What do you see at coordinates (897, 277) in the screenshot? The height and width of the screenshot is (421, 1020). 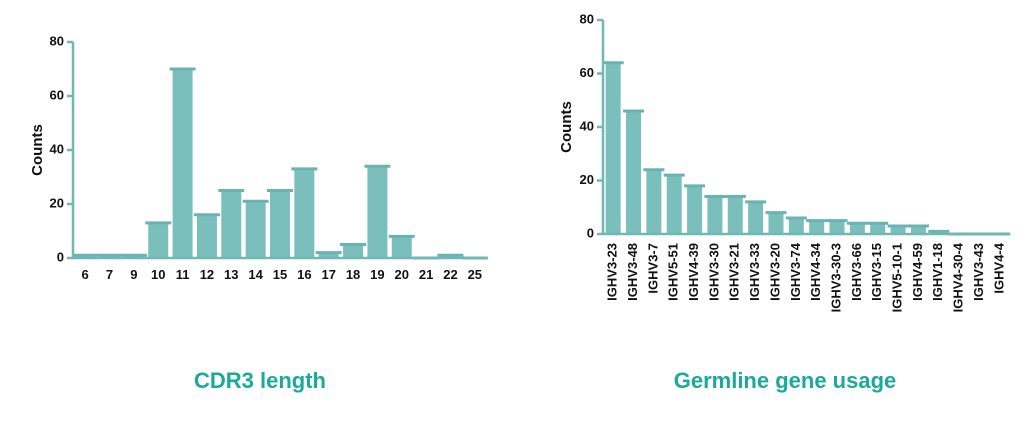 I see `x-tick-label-ighv5-10-1: IGHV5-10-1` at bounding box center [897, 277].